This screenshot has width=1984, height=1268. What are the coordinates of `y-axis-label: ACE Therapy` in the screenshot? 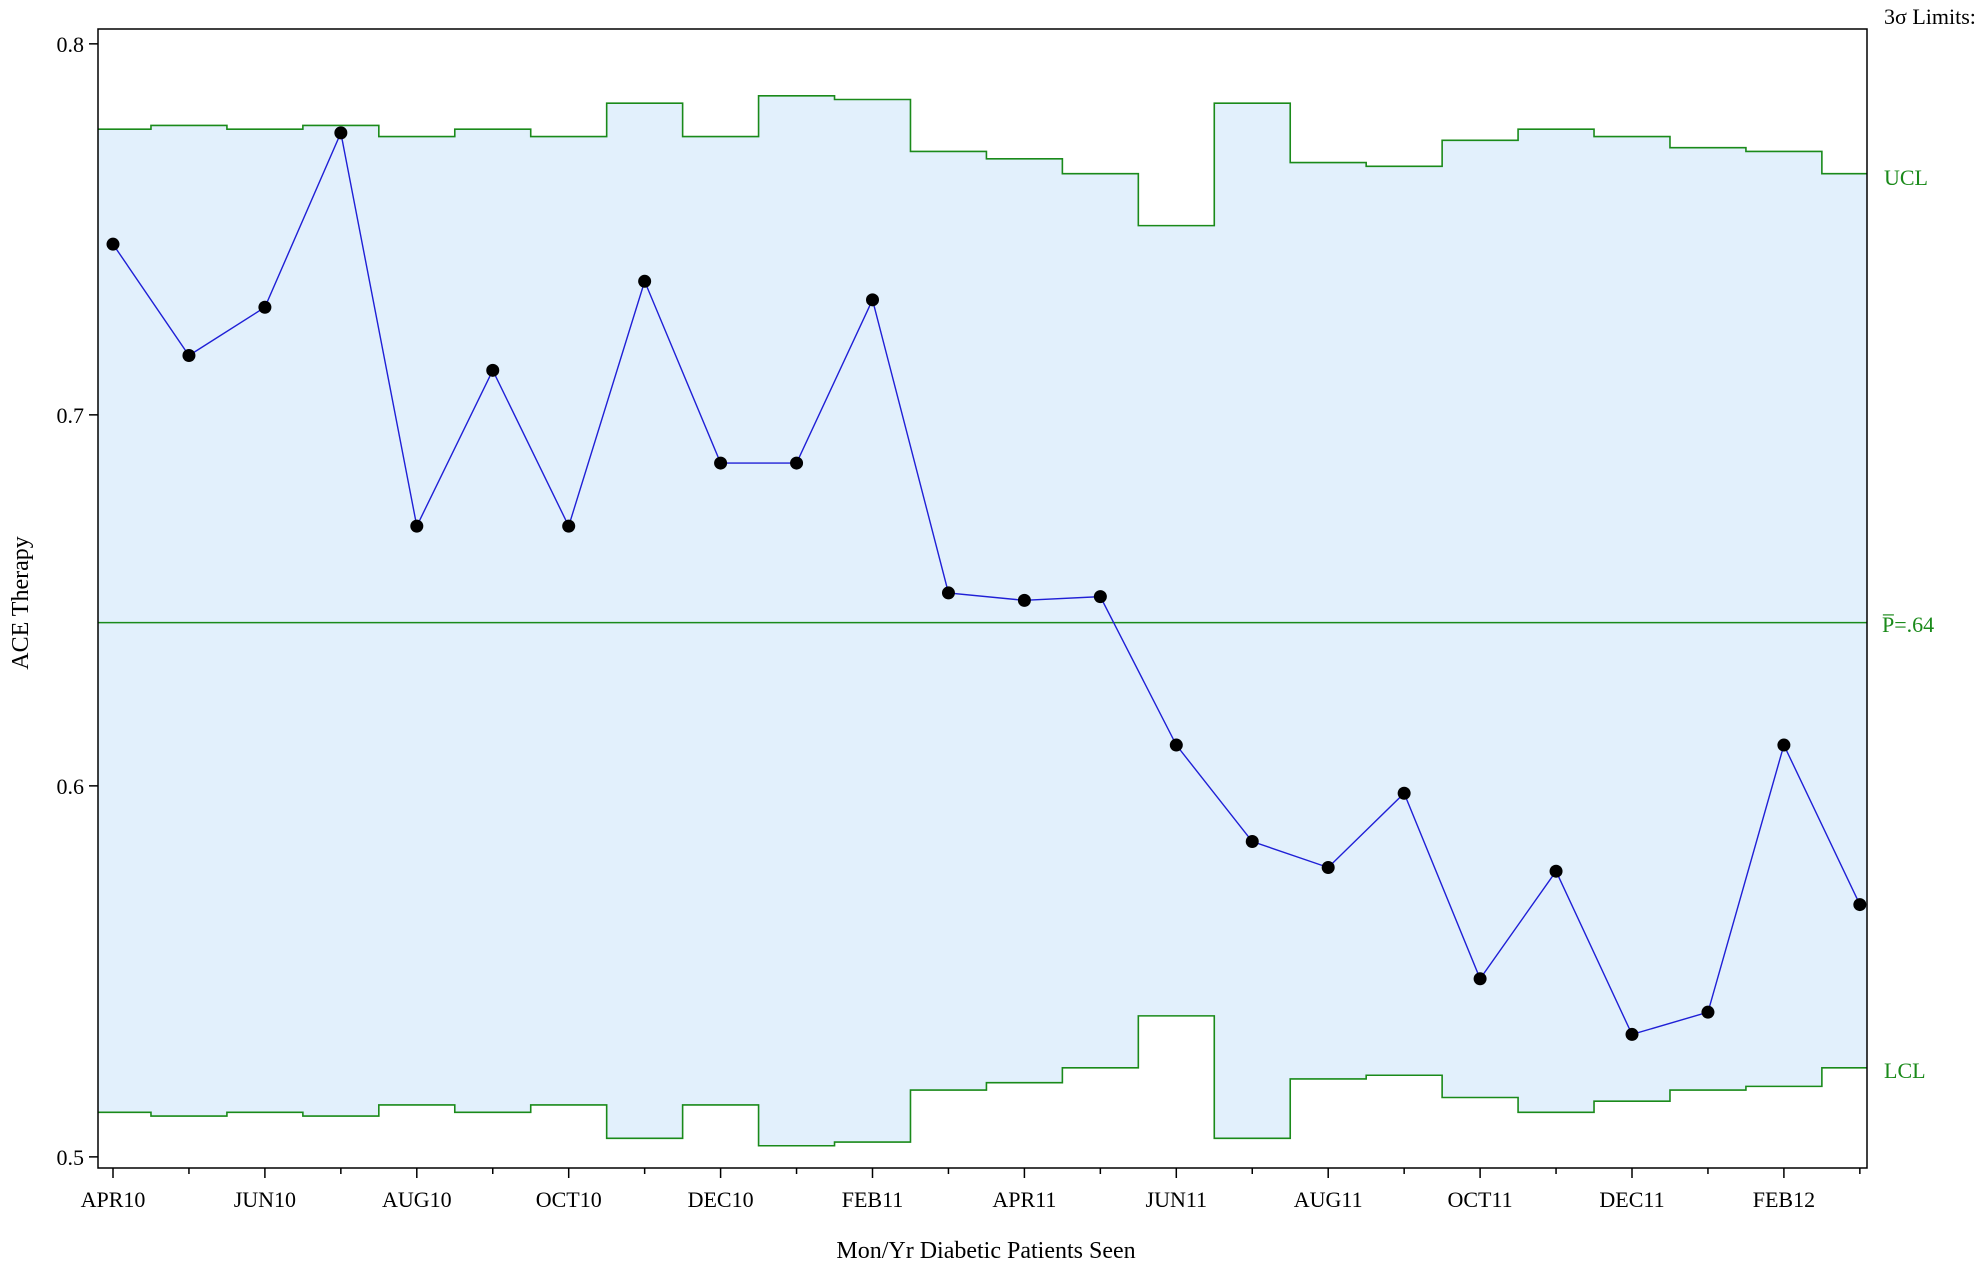 It's located at (21, 603).